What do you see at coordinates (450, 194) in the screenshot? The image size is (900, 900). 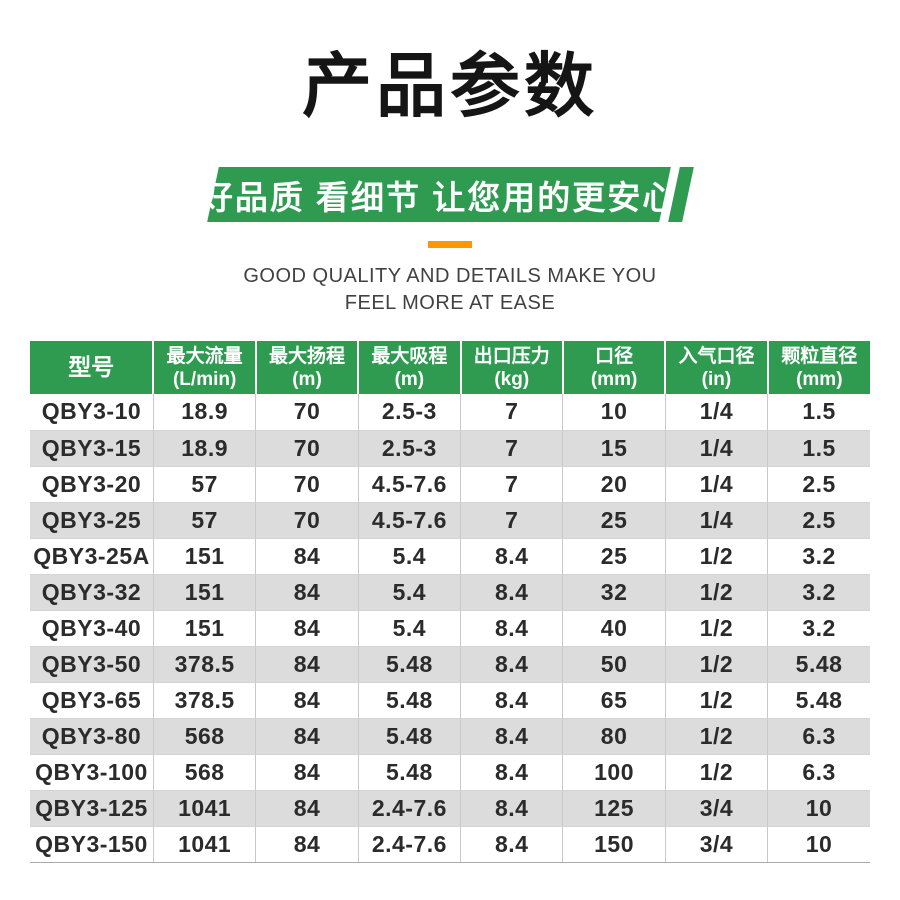 I see `banner: 好品质 看细节 让您用的更安心` at bounding box center [450, 194].